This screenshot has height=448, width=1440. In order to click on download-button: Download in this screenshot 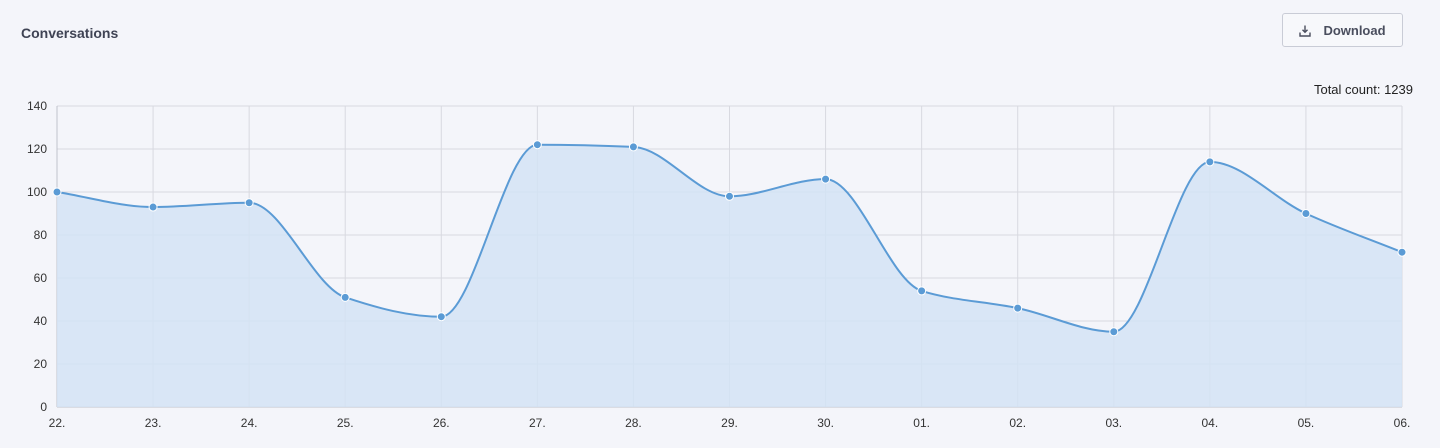, I will do `click(1342, 30)`.